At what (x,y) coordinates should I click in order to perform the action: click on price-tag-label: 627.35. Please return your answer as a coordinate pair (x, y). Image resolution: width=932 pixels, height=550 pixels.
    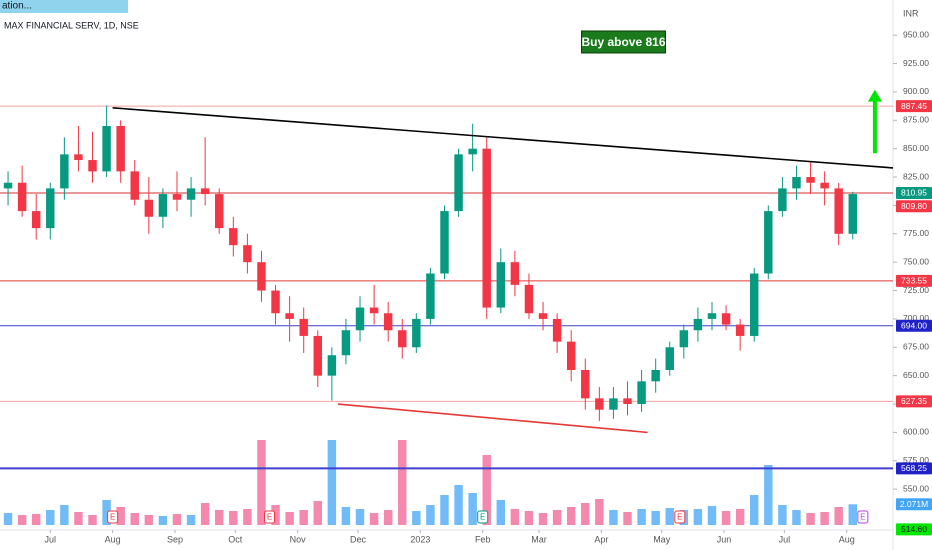
    Looking at the image, I should click on (914, 401).